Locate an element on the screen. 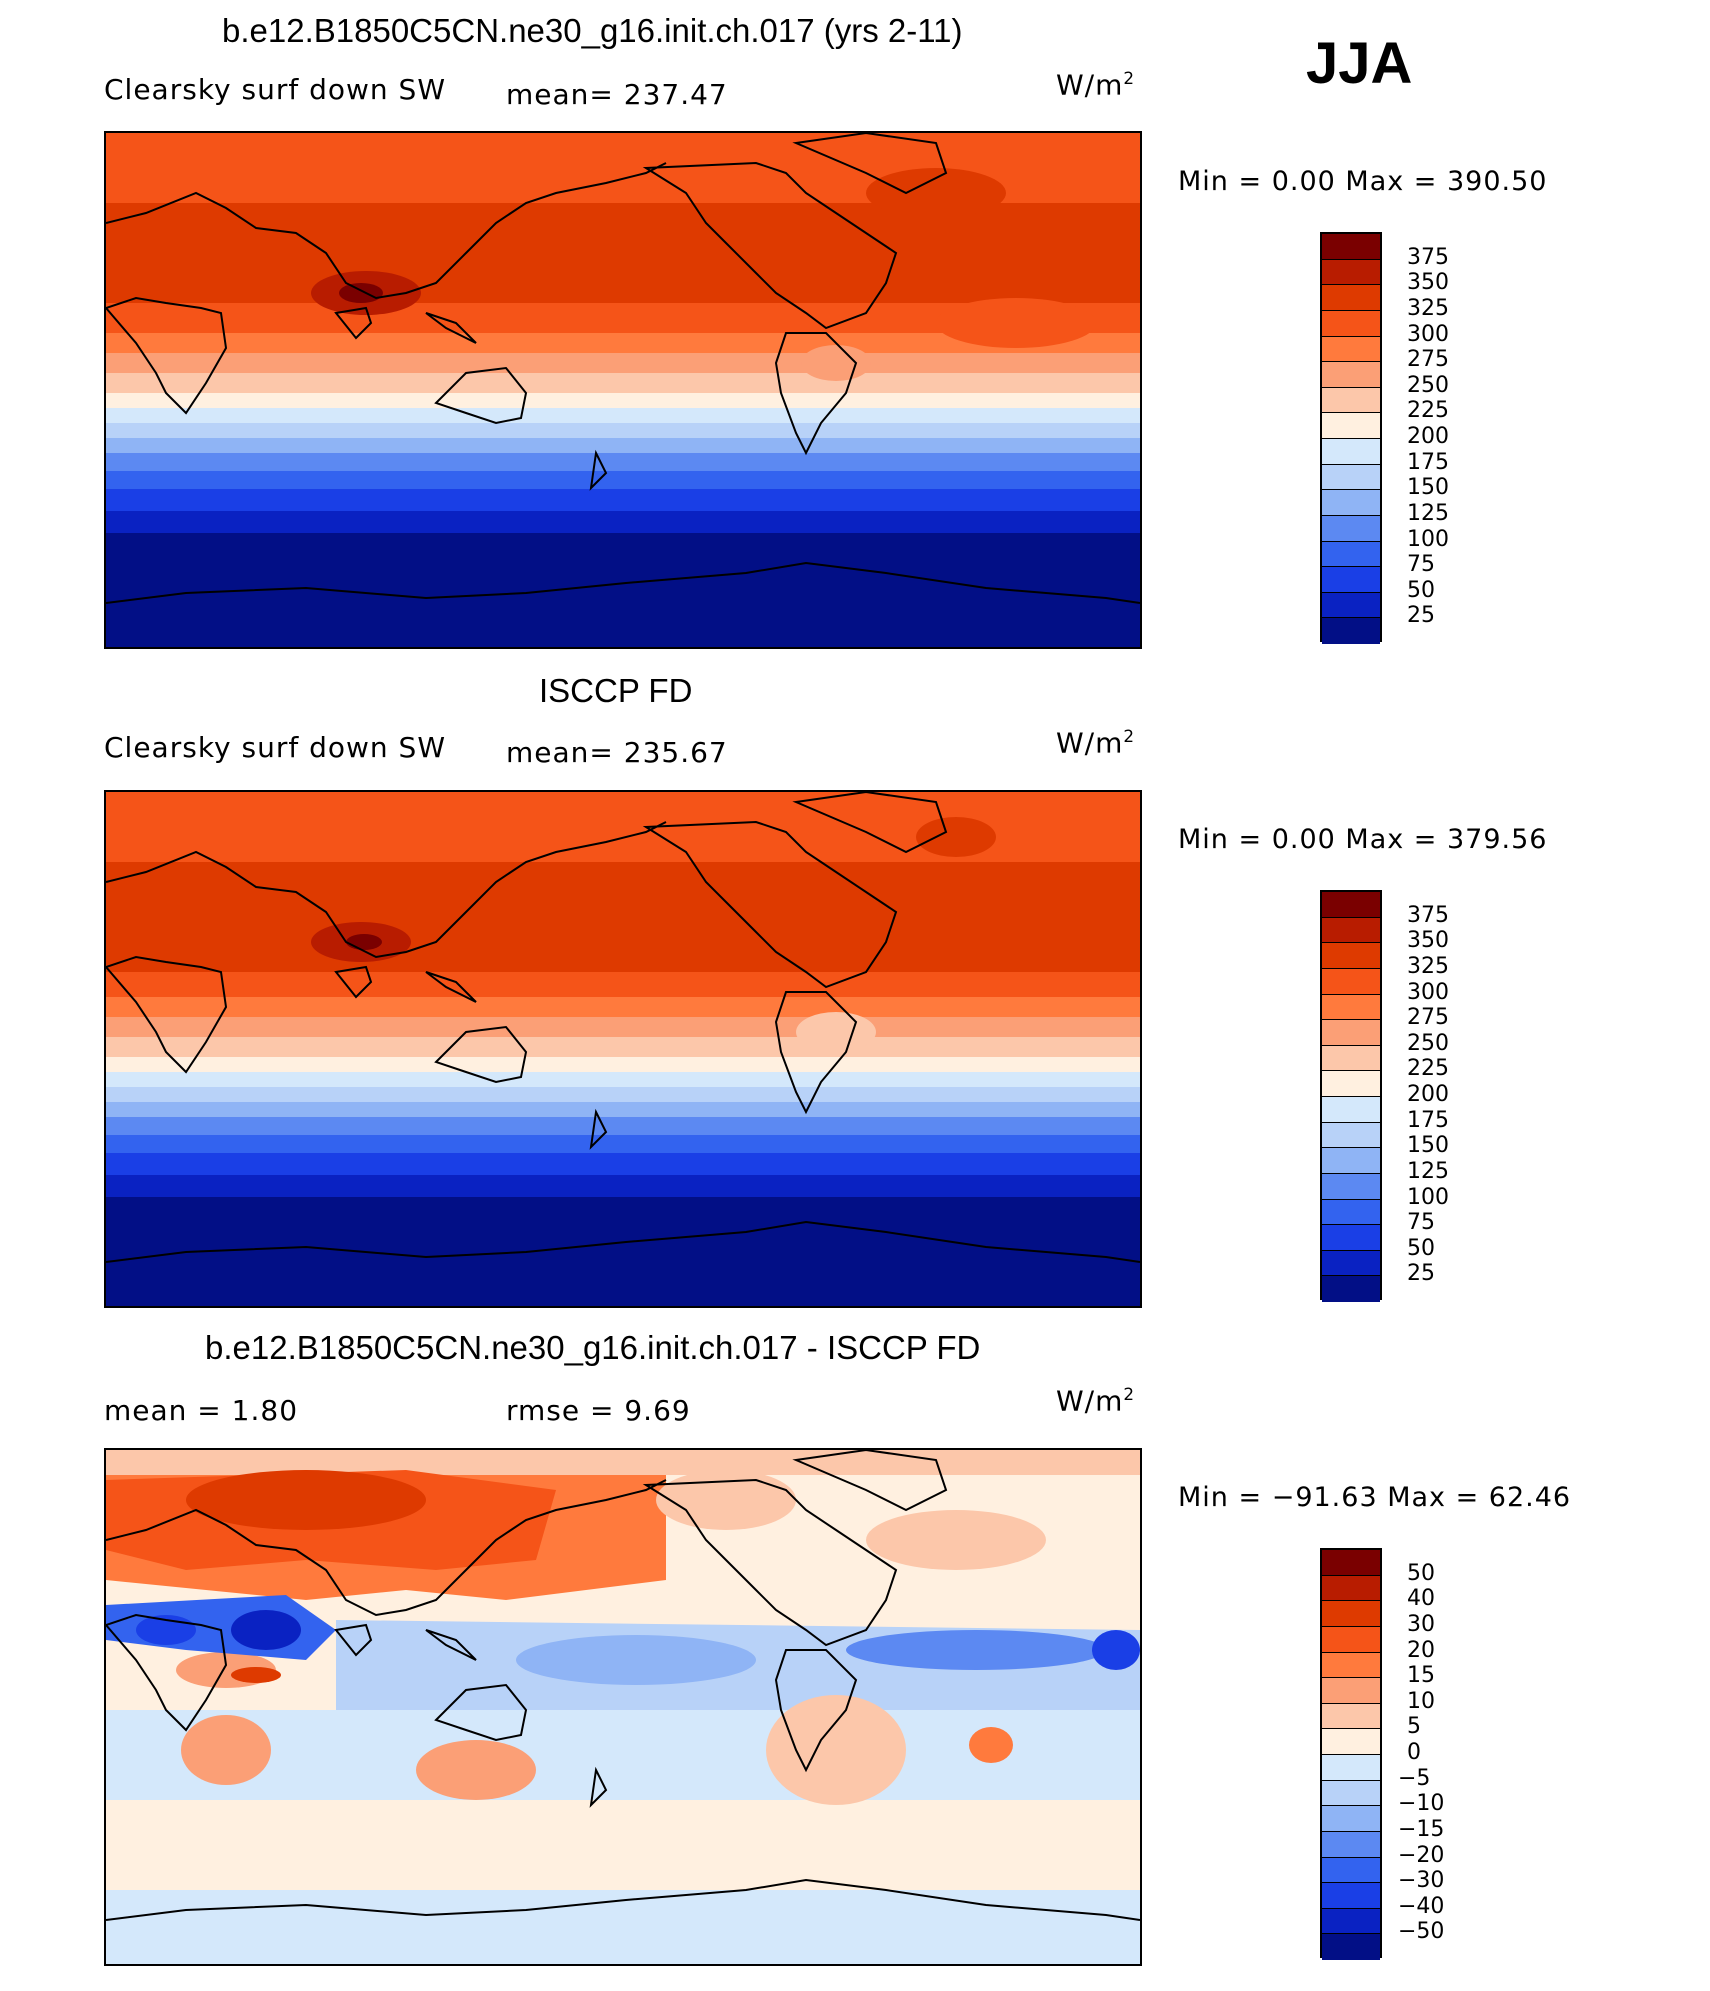 This screenshot has height=1991, width=1710. panel-1-units: W/m2 is located at coordinates (1096, 85).